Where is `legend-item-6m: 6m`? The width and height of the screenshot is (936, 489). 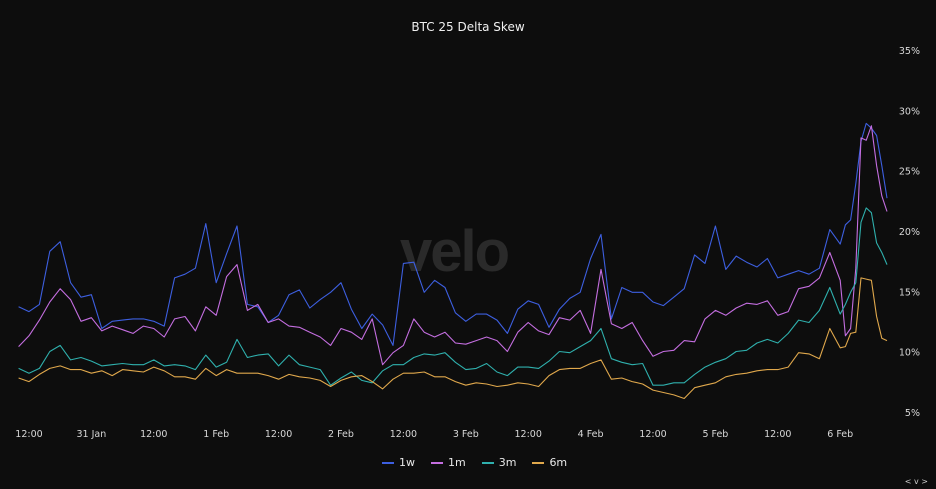 legend-item-6m: 6m is located at coordinates (549, 462).